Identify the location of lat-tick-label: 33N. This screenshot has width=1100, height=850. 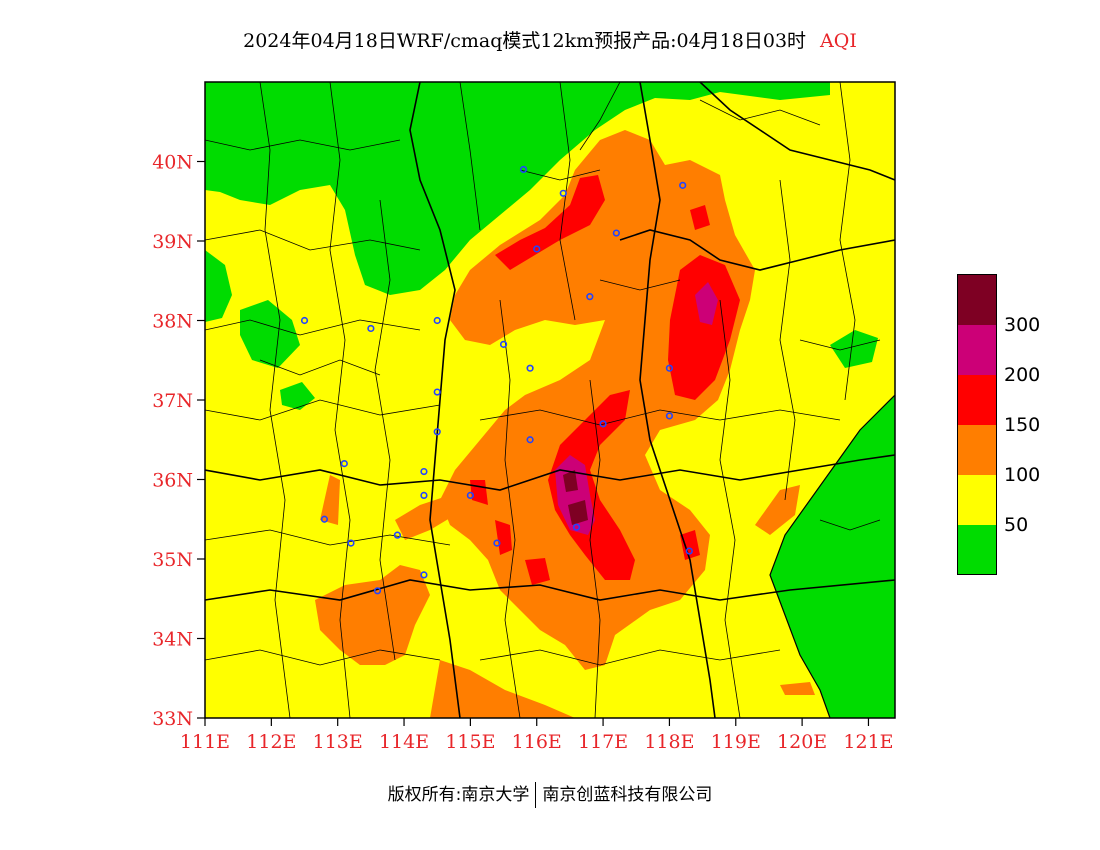
(172, 719).